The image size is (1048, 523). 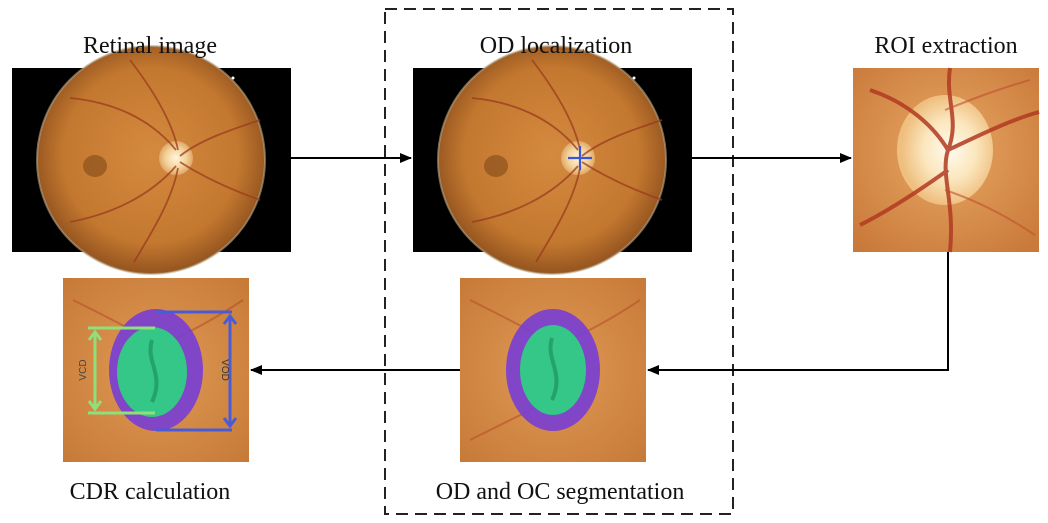 I want to click on od-oc-segmentation-image, so click(x=553, y=370).